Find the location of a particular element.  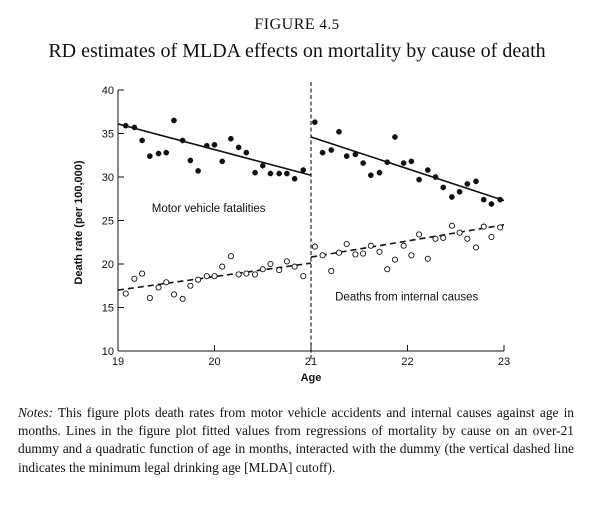

x-axis-label: Age is located at coordinates (311, 378).